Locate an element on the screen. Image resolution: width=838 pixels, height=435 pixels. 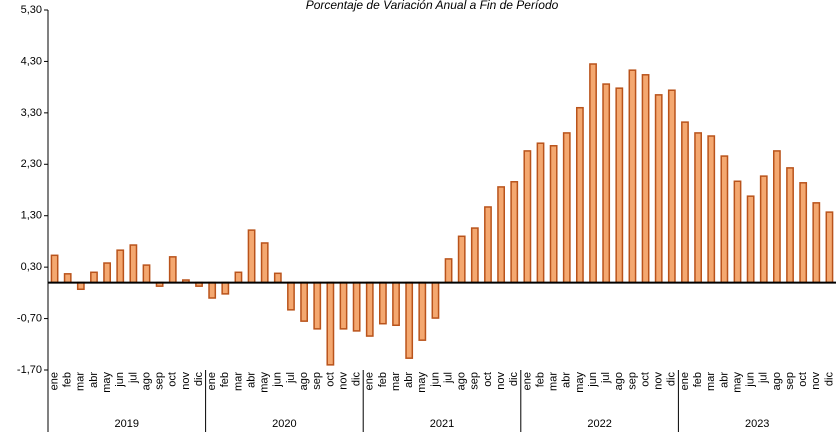
year-label: 2021 is located at coordinates (442, 424).